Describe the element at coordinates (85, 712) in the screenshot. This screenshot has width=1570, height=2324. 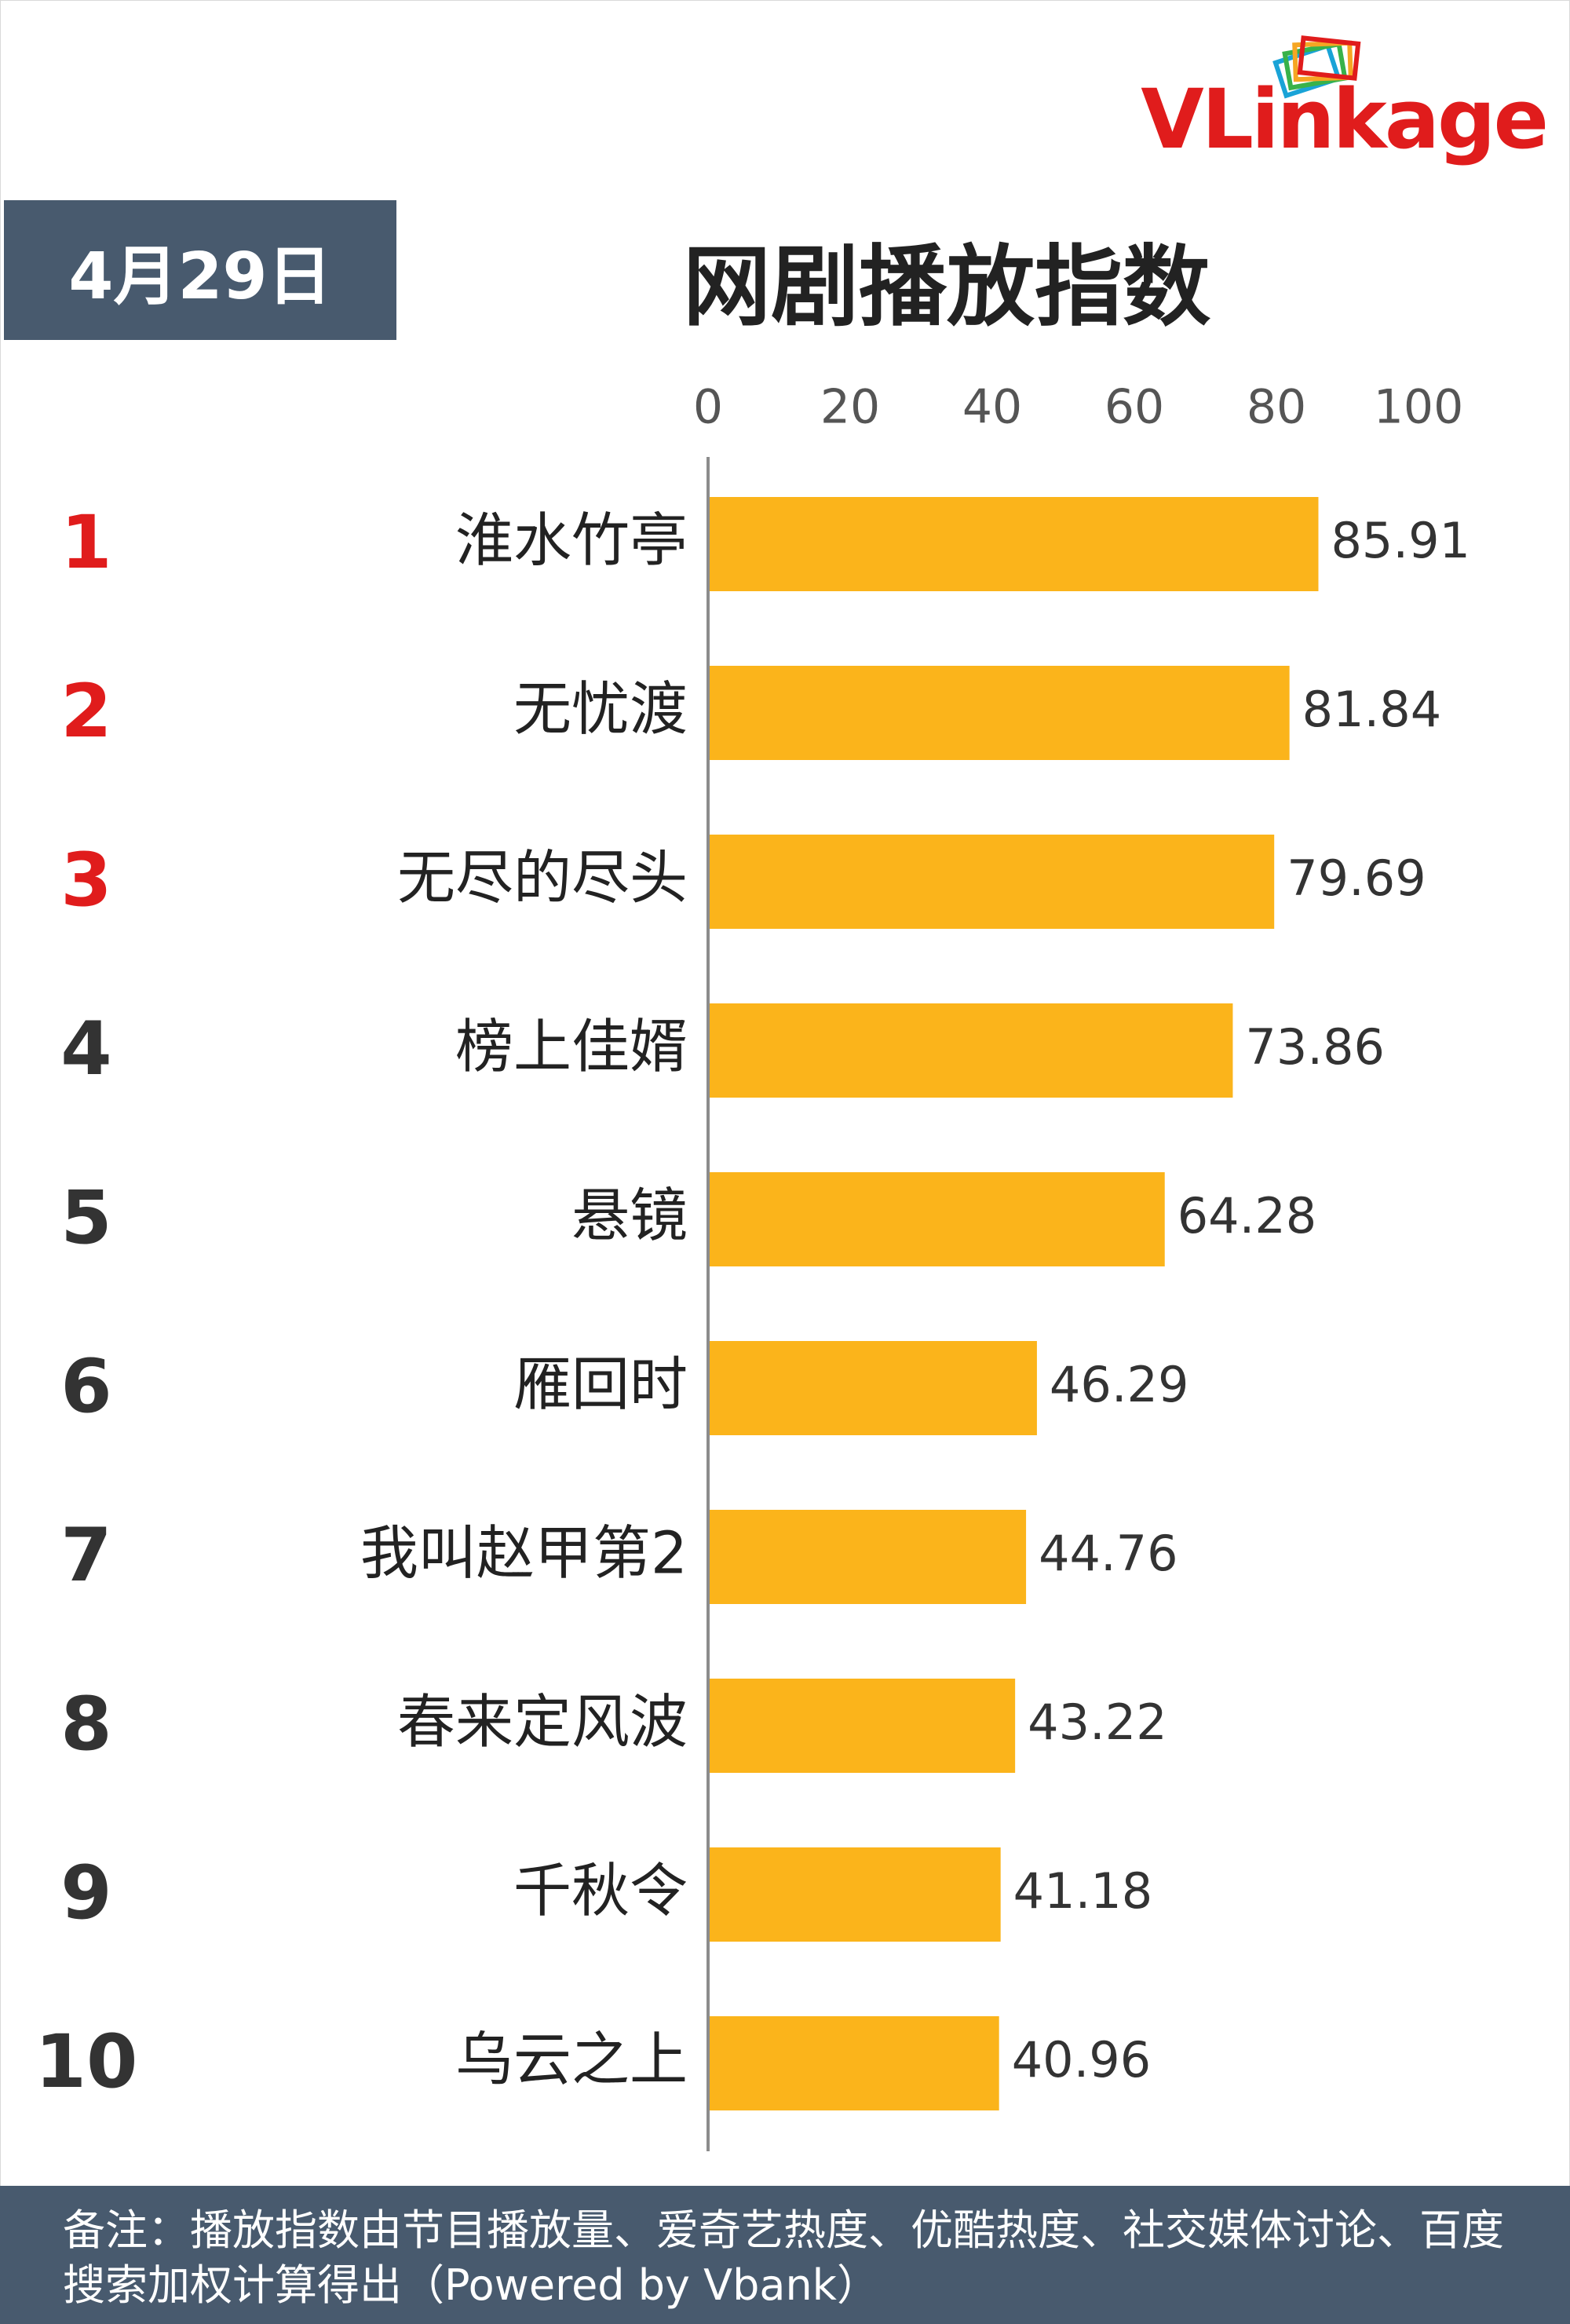
I see `rank-number: 2` at that location.